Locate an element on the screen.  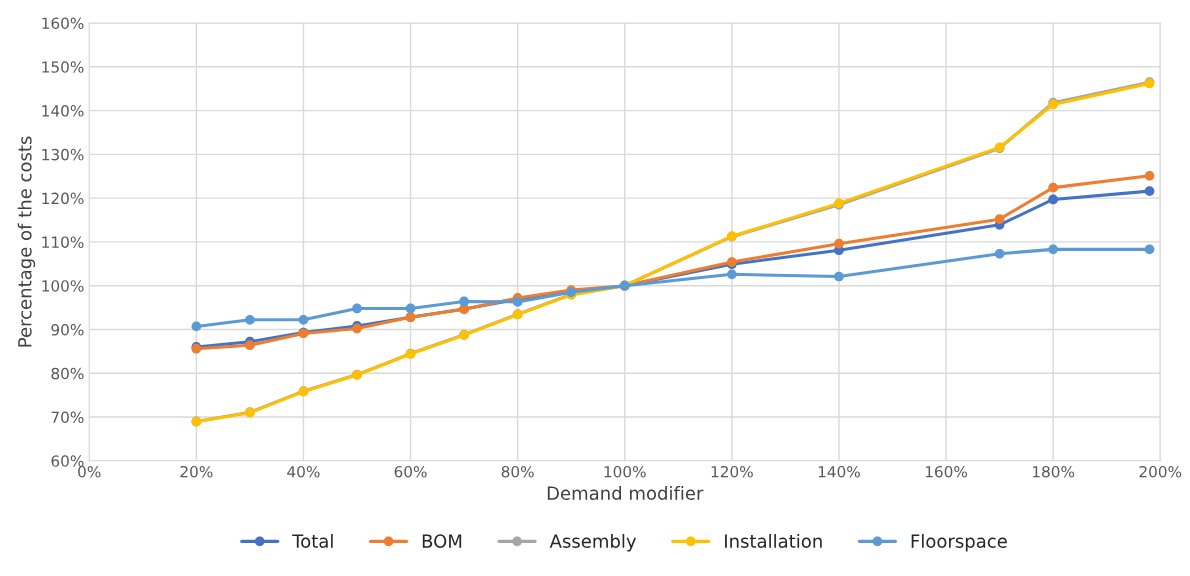
x-tick-label: 0% is located at coordinates (89, 471).